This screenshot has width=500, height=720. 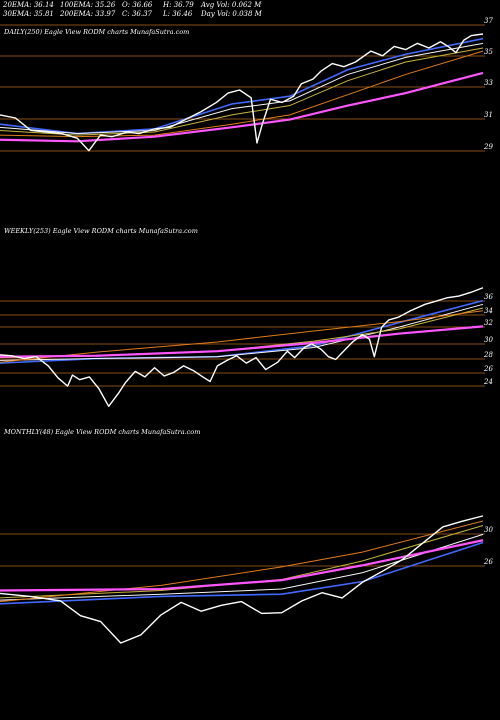 I want to click on day-vol-label: Day Vol: 0.038 M, so click(x=231, y=14).